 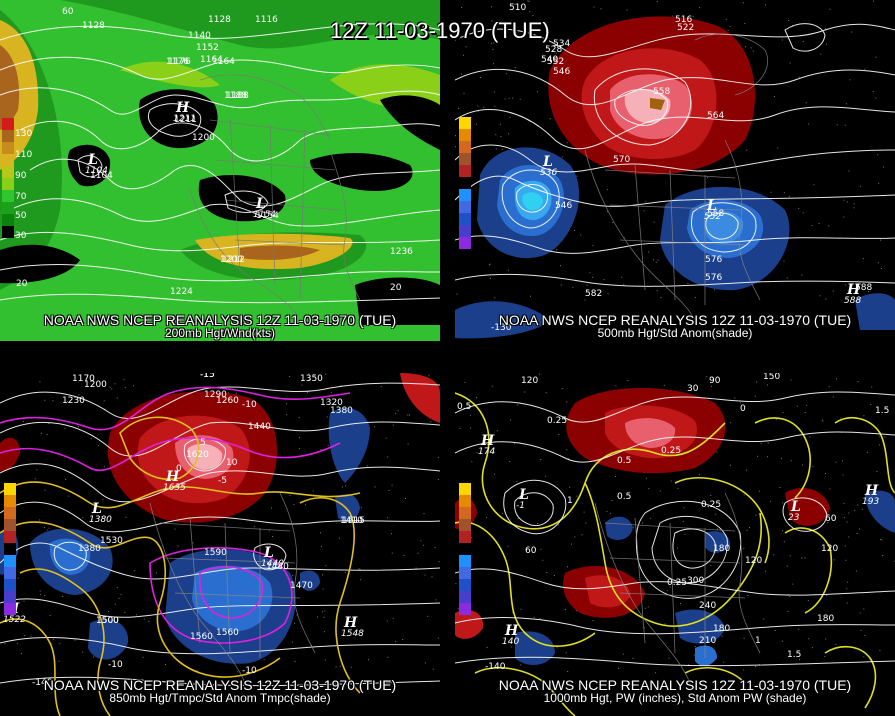 I want to click on temp-label: -5, so click(x=222, y=481).